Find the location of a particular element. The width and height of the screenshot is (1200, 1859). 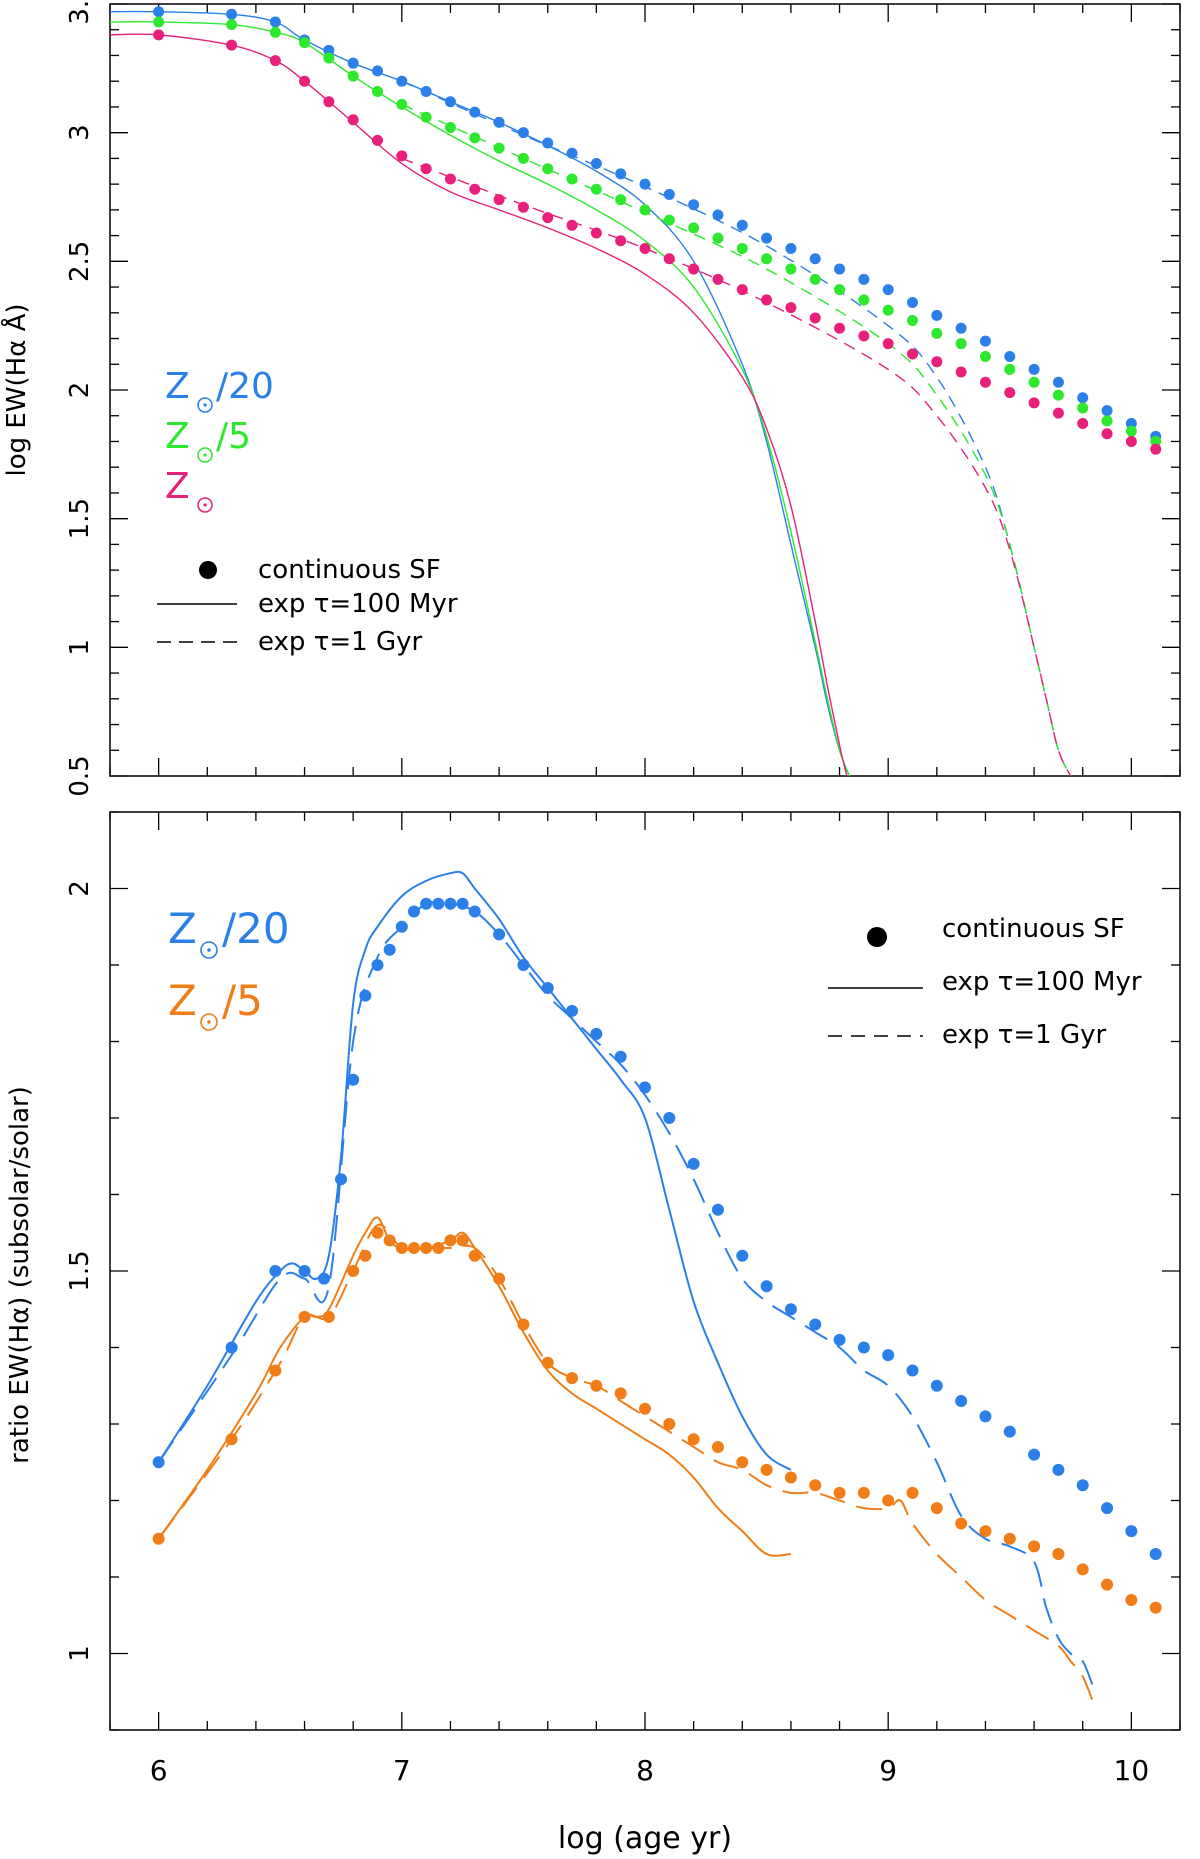

top-legend: continuous SF exp τ=100 Myr exp τ=1 Gyr is located at coordinates (307, 606).